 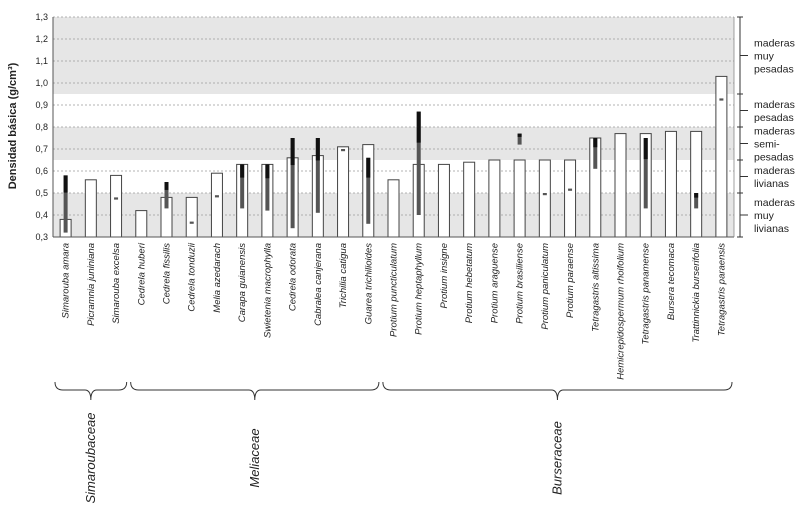 What do you see at coordinates (41, 149) in the screenshot?
I see `y-tick-label: 0,7` at bounding box center [41, 149].